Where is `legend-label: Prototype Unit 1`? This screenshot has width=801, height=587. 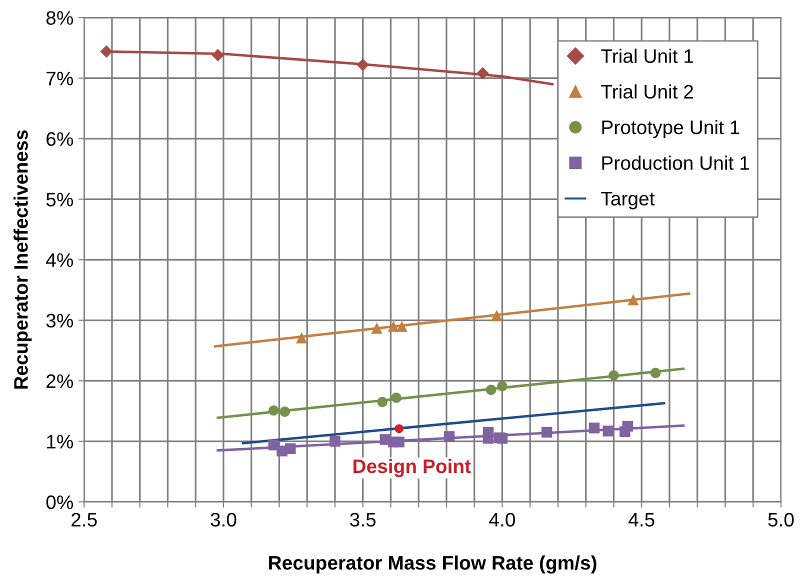 legend-label: Prototype Unit 1 is located at coordinates (671, 129).